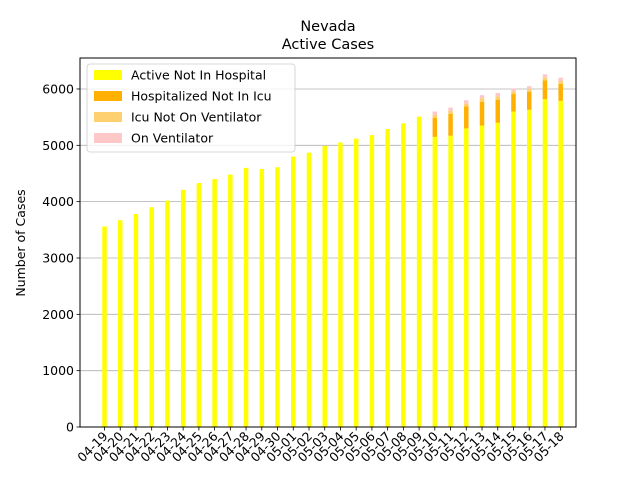  Describe the element at coordinates (58, 201) in the screenshot. I see `y-tick-label: 4000` at that location.